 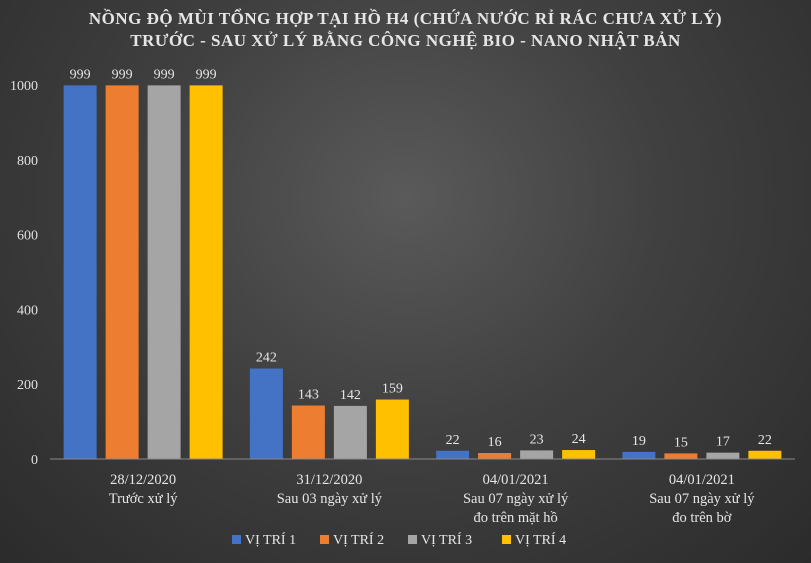 What do you see at coordinates (24, 86) in the screenshot?
I see `y-tick-label: 1000` at bounding box center [24, 86].